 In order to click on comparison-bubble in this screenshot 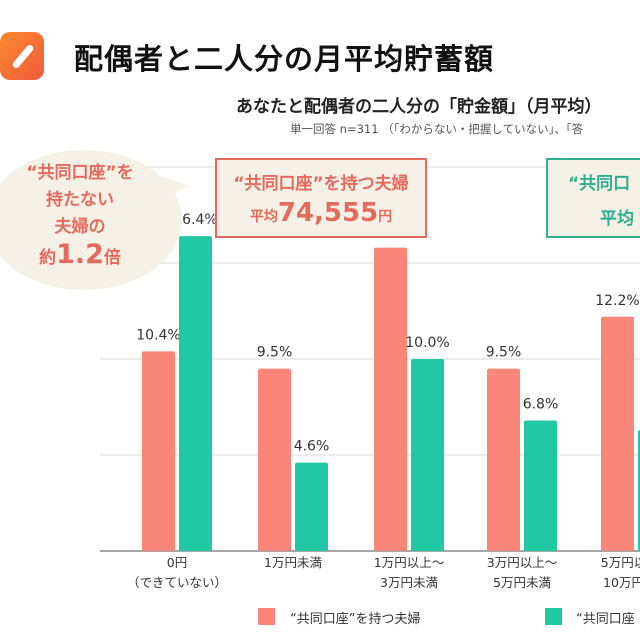, I will do `click(91, 220)`.